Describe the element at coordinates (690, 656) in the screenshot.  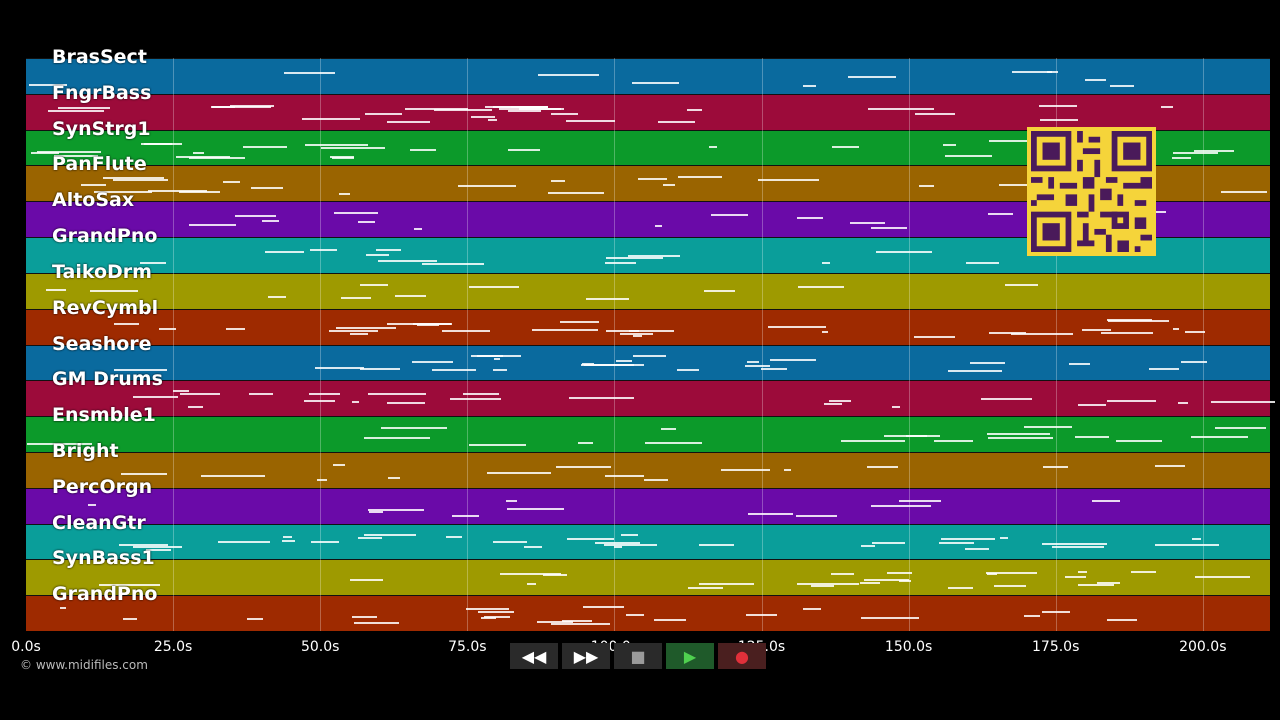
I see `play-button: ▶` at that location.